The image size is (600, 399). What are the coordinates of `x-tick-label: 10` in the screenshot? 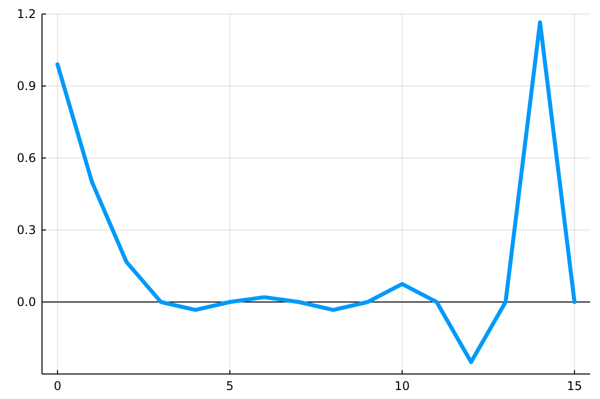 It's located at (402, 386).